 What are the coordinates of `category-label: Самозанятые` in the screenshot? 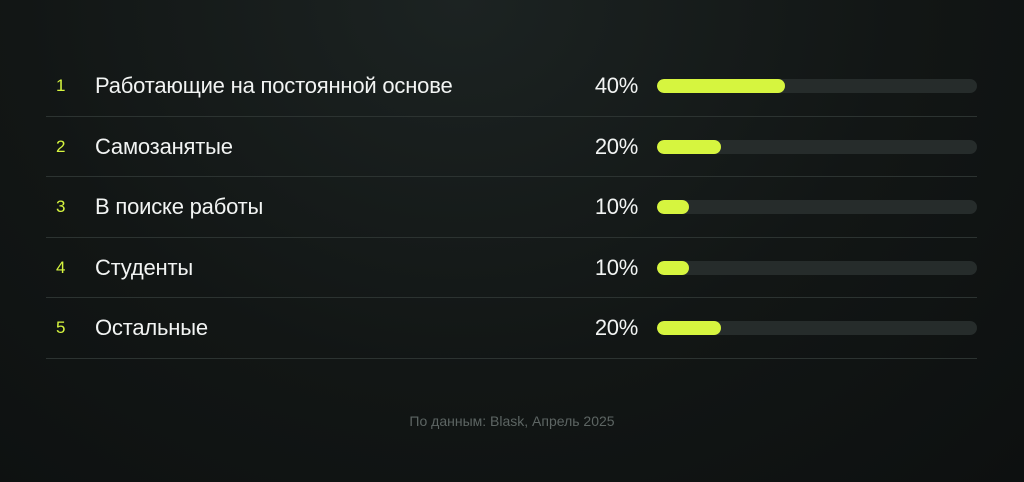 It's located at (164, 146).